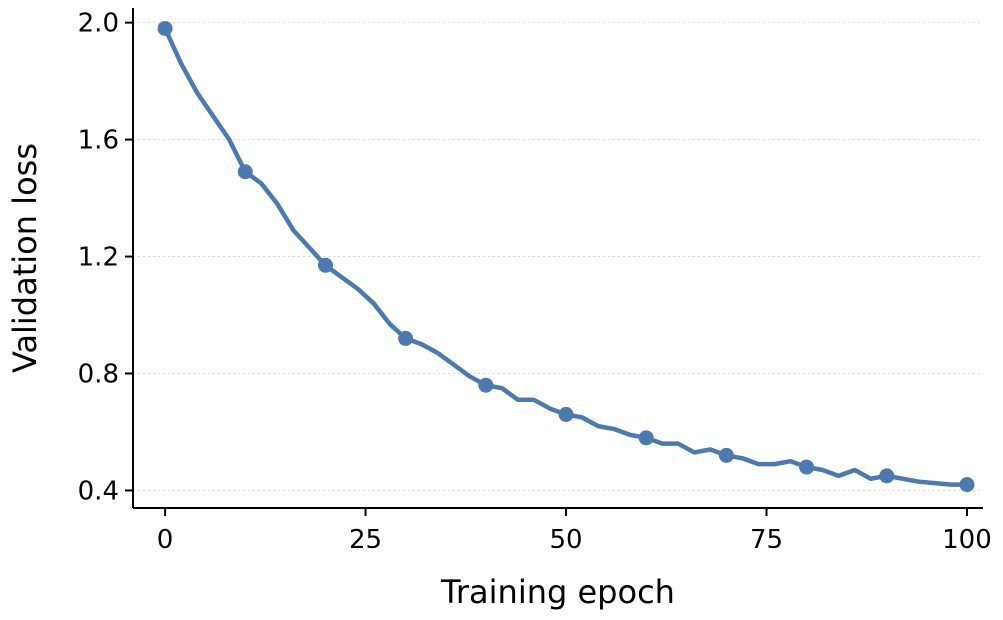  What do you see at coordinates (165, 540) in the screenshot?
I see `x-tick-label: 0` at bounding box center [165, 540].